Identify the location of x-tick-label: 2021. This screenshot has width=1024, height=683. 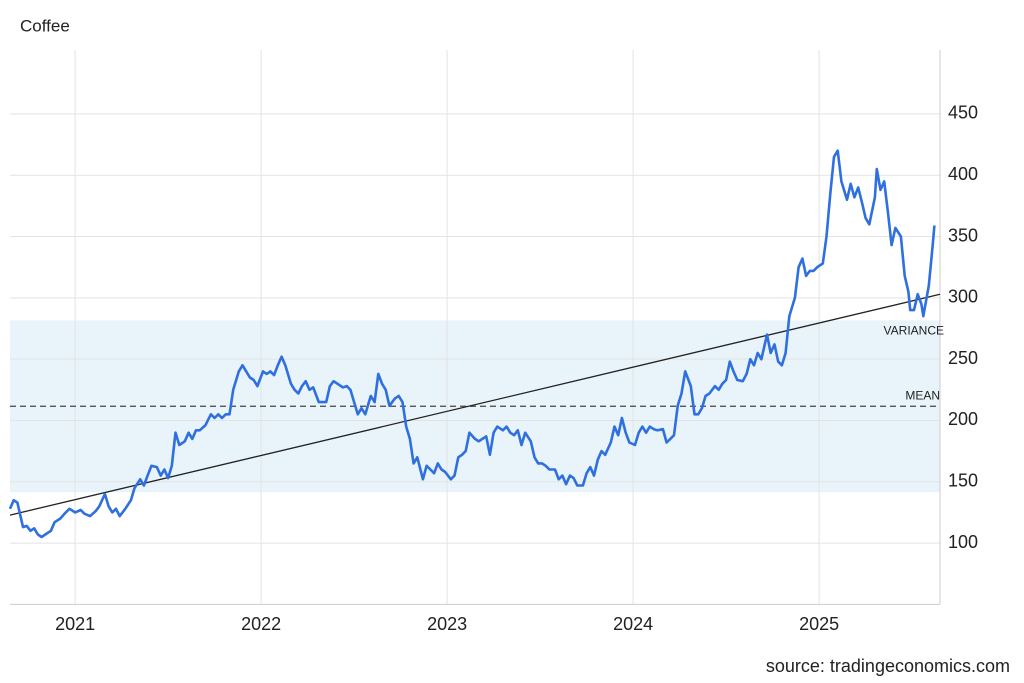
(75, 624).